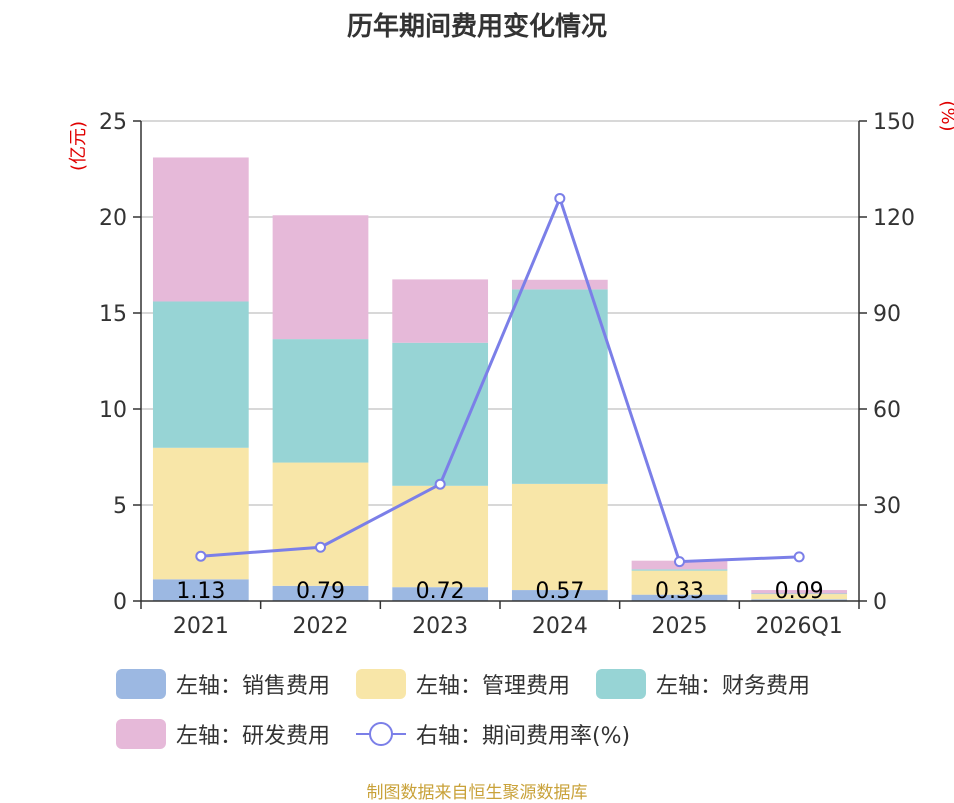  What do you see at coordinates (440, 626) in the screenshot?
I see `x-tick-label: 2023` at bounding box center [440, 626].